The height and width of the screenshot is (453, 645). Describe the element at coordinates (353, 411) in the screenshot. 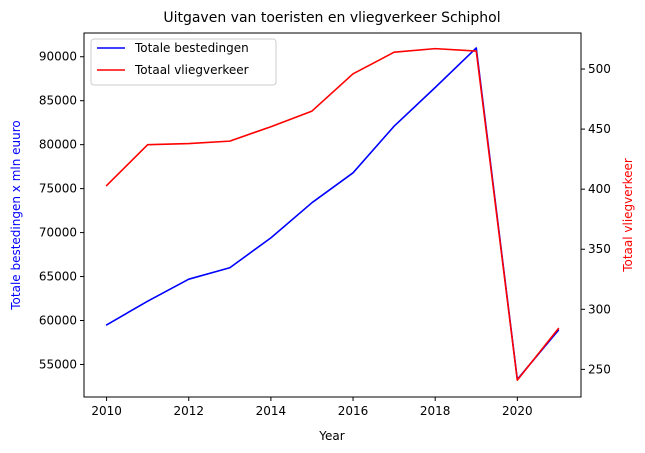

I see `x-tick-label: 2016` at that location.